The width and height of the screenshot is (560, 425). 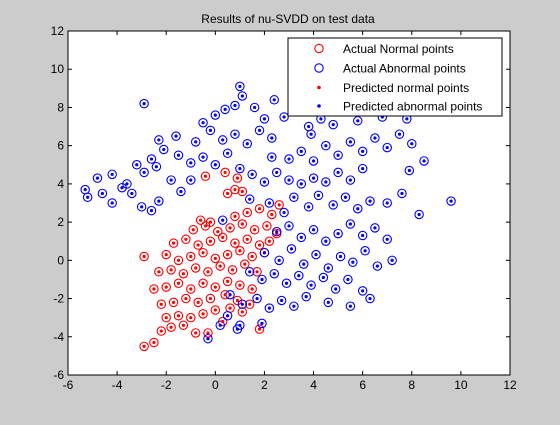 I want to click on legend-label-predicted-normal: Predicted normal points, so click(x=406, y=88).